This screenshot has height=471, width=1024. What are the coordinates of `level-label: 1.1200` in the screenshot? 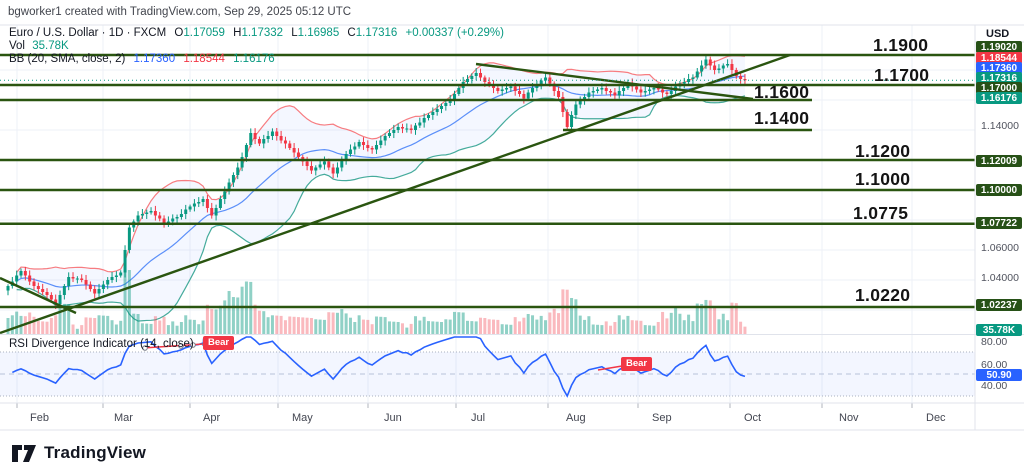 It's located at (883, 151).